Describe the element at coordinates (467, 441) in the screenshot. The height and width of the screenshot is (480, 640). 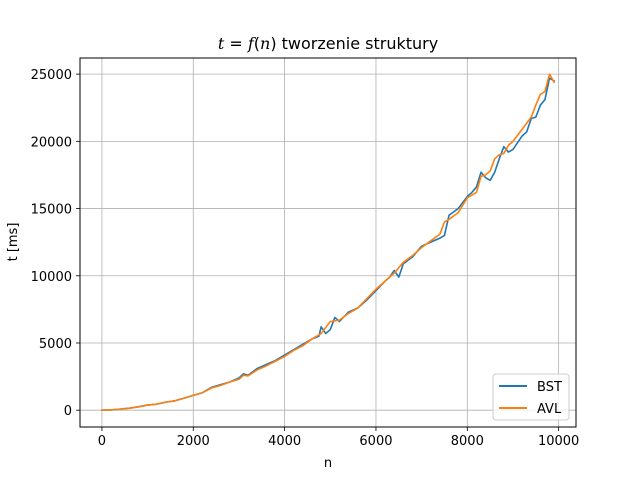
I see `x-tick-label: 8000` at that location.